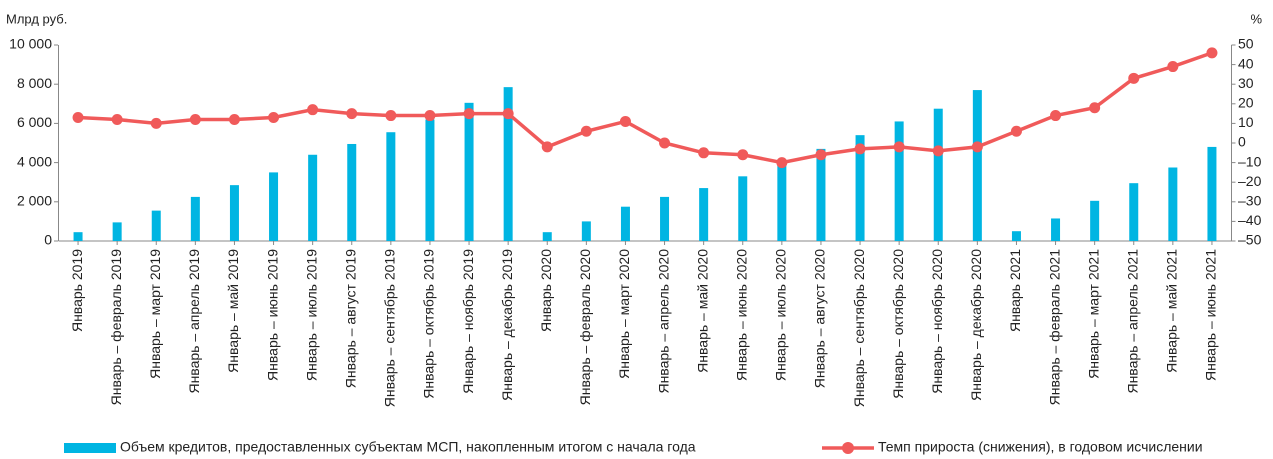 The width and height of the screenshot is (1273, 459). Describe the element at coordinates (1246, 44) in the screenshot. I see `y2-tick-label: 50` at that location.